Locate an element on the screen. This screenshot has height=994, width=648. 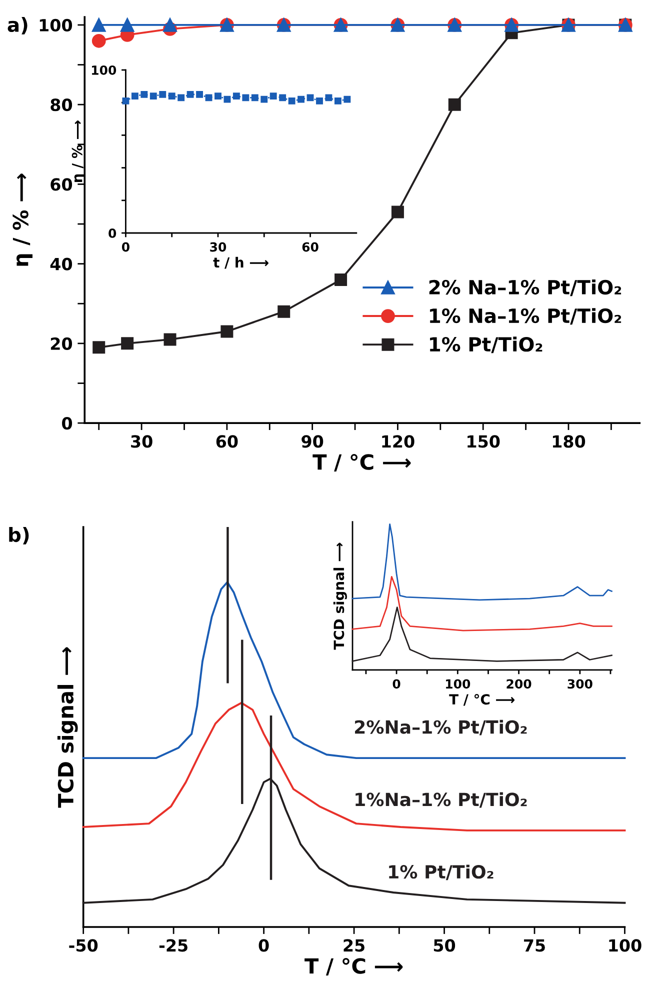
y-tick-label: 0 is located at coordinates (67, 423).